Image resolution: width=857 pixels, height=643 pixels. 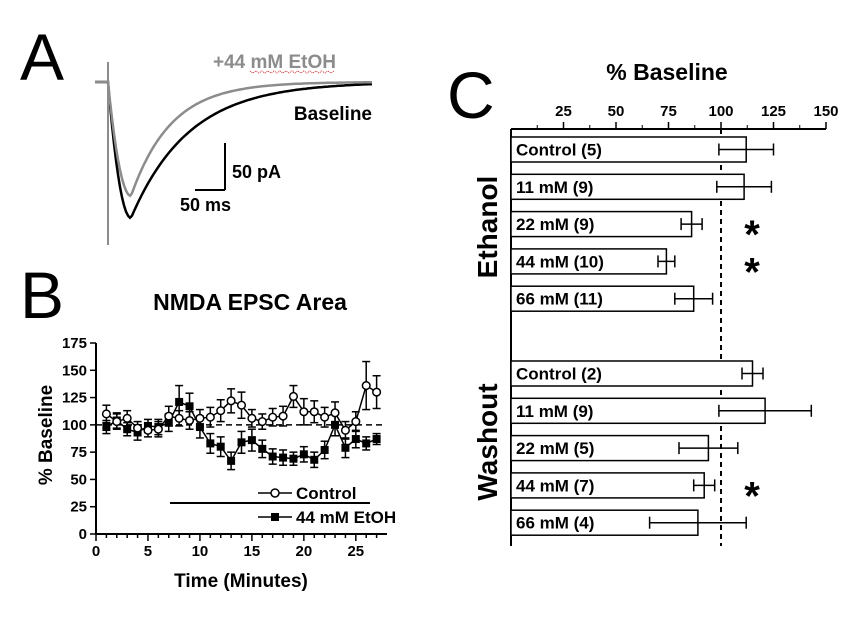 What do you see at coordinates (83, 534) in the screenshot?
I see `y-tick-label: 0` at bounding box center [83, 534].